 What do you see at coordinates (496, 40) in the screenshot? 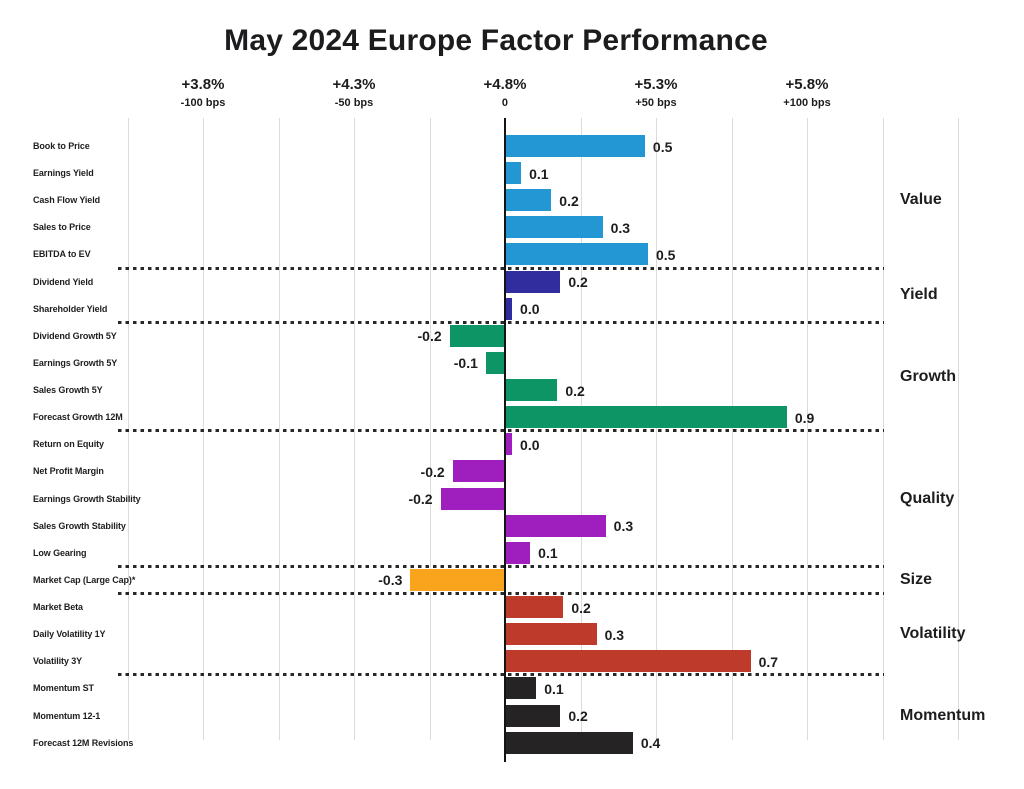
I see `chart-title: May 2024 Europe Factor Performance` at bounding box center [496, 40].